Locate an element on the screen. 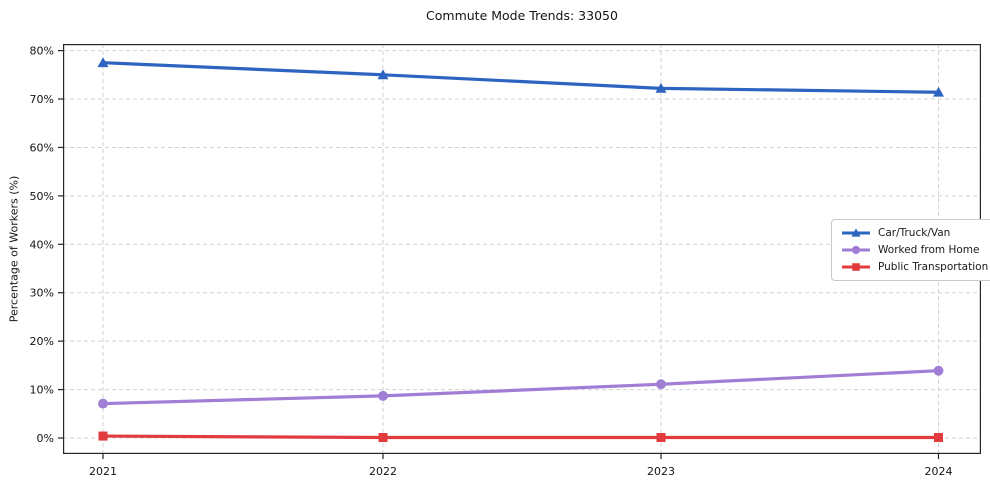 This screenshot has width=990, height=490. y-tick-label: 50% is located at coordinates (42, 196).